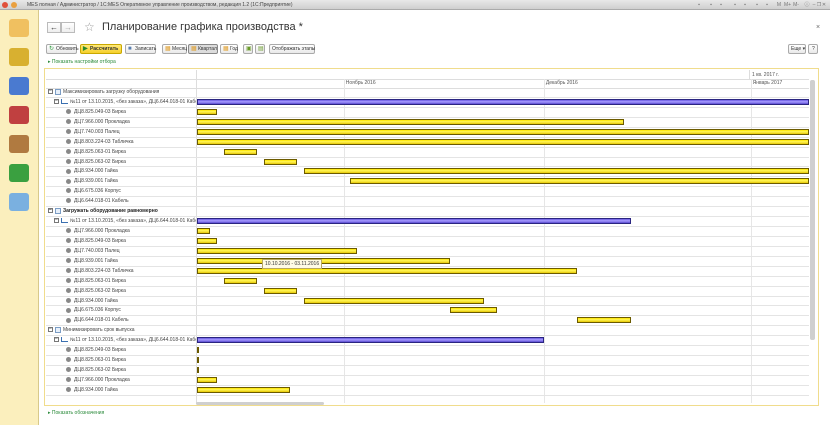 The height and width of the screenshot is (425, 830). What do you see at coordinates (203, 49) in the screenshot?
I see `scale-quarter-button: ▦ Квартал` at bounding box center [203, 49].